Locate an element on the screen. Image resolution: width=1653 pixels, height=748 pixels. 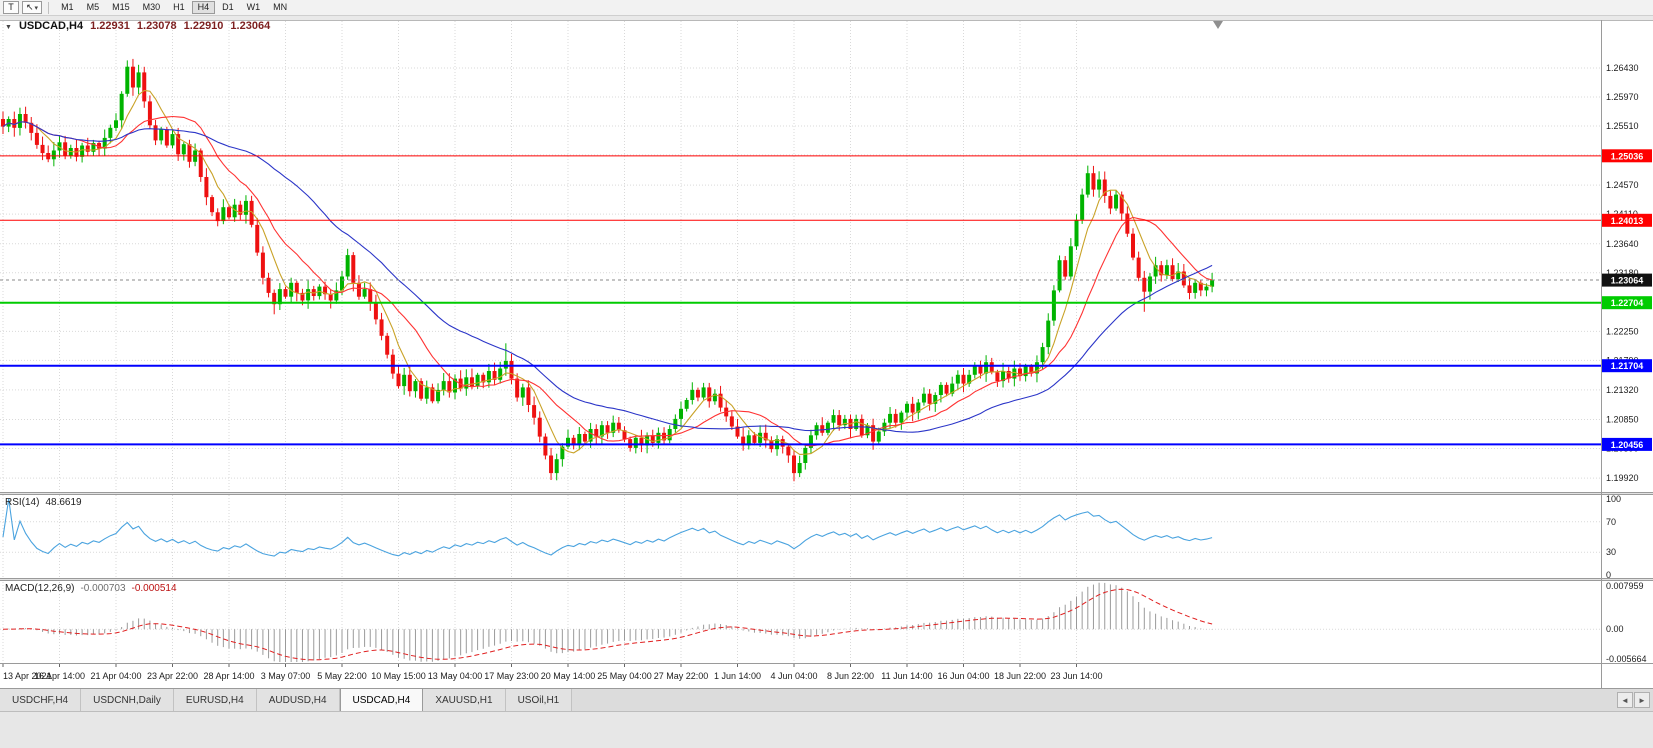
price-badge-1.25036: 1.25036 is located at coordinates (1627, 156).